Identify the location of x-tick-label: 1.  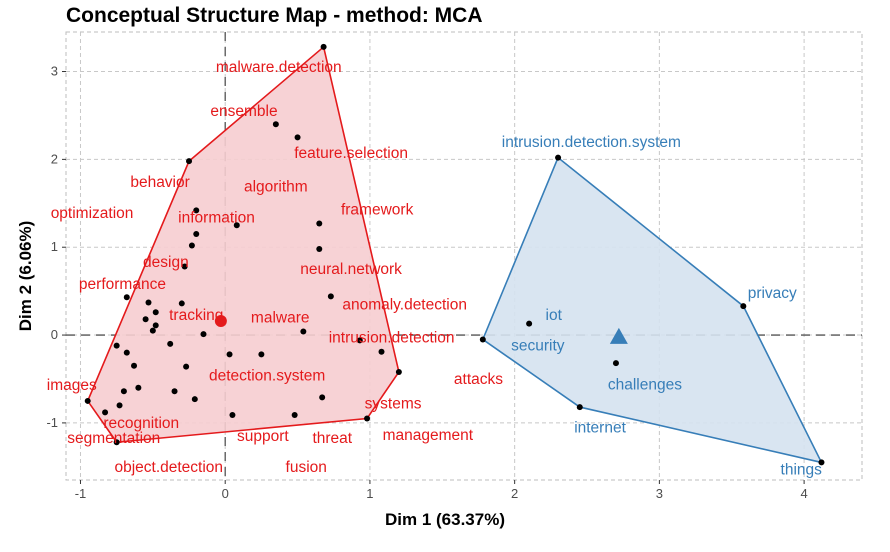
(369, 493).